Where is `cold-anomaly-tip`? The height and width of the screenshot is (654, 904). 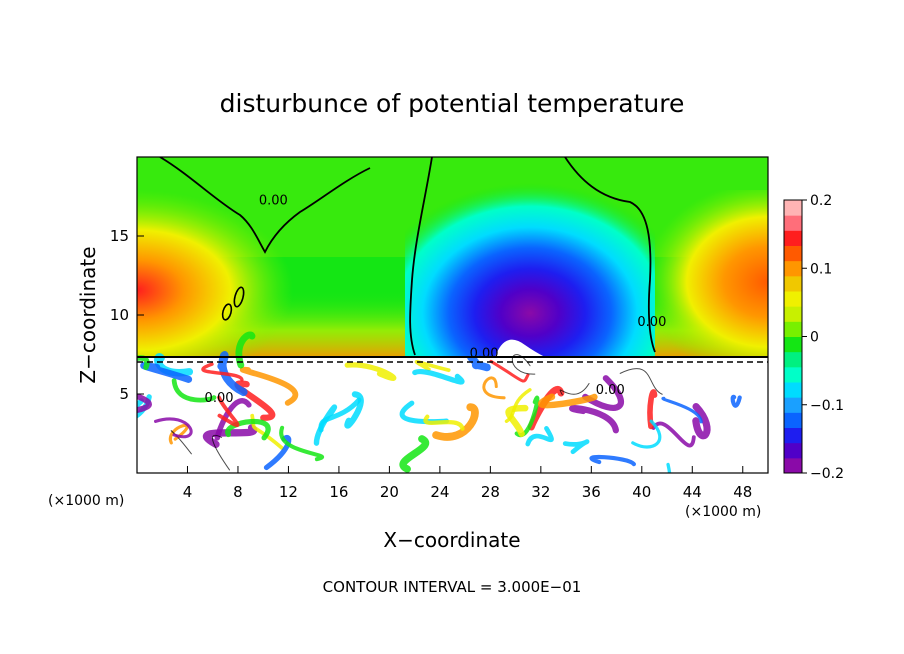
cold-anomaly-tip is located at coordinates (520, 348).